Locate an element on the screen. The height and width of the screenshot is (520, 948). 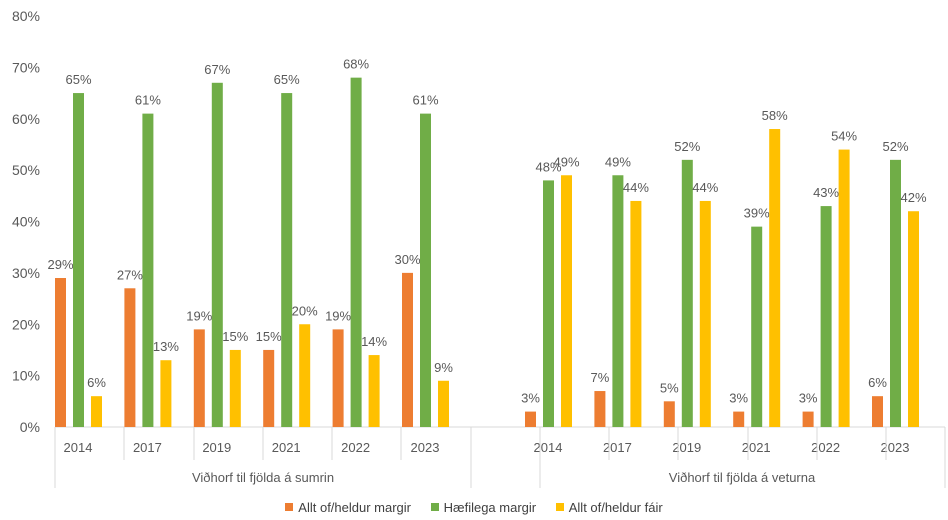
legend-item-fair: Allt of/heldur fáir is located at coordinates (609, 507).